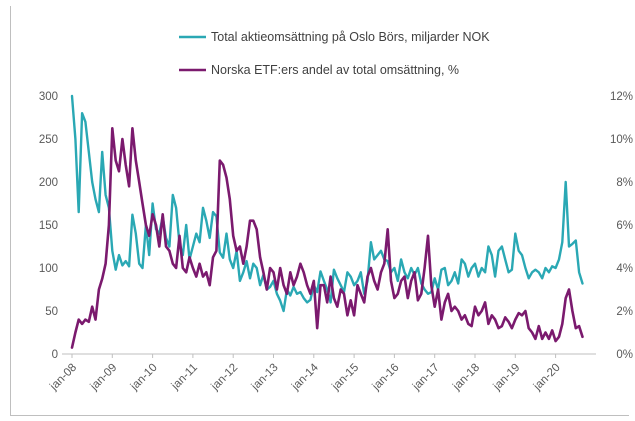  Describe the element at coordinates (386, 378) in the screenshot. I see `x-tick-label: jan-16` at that location.